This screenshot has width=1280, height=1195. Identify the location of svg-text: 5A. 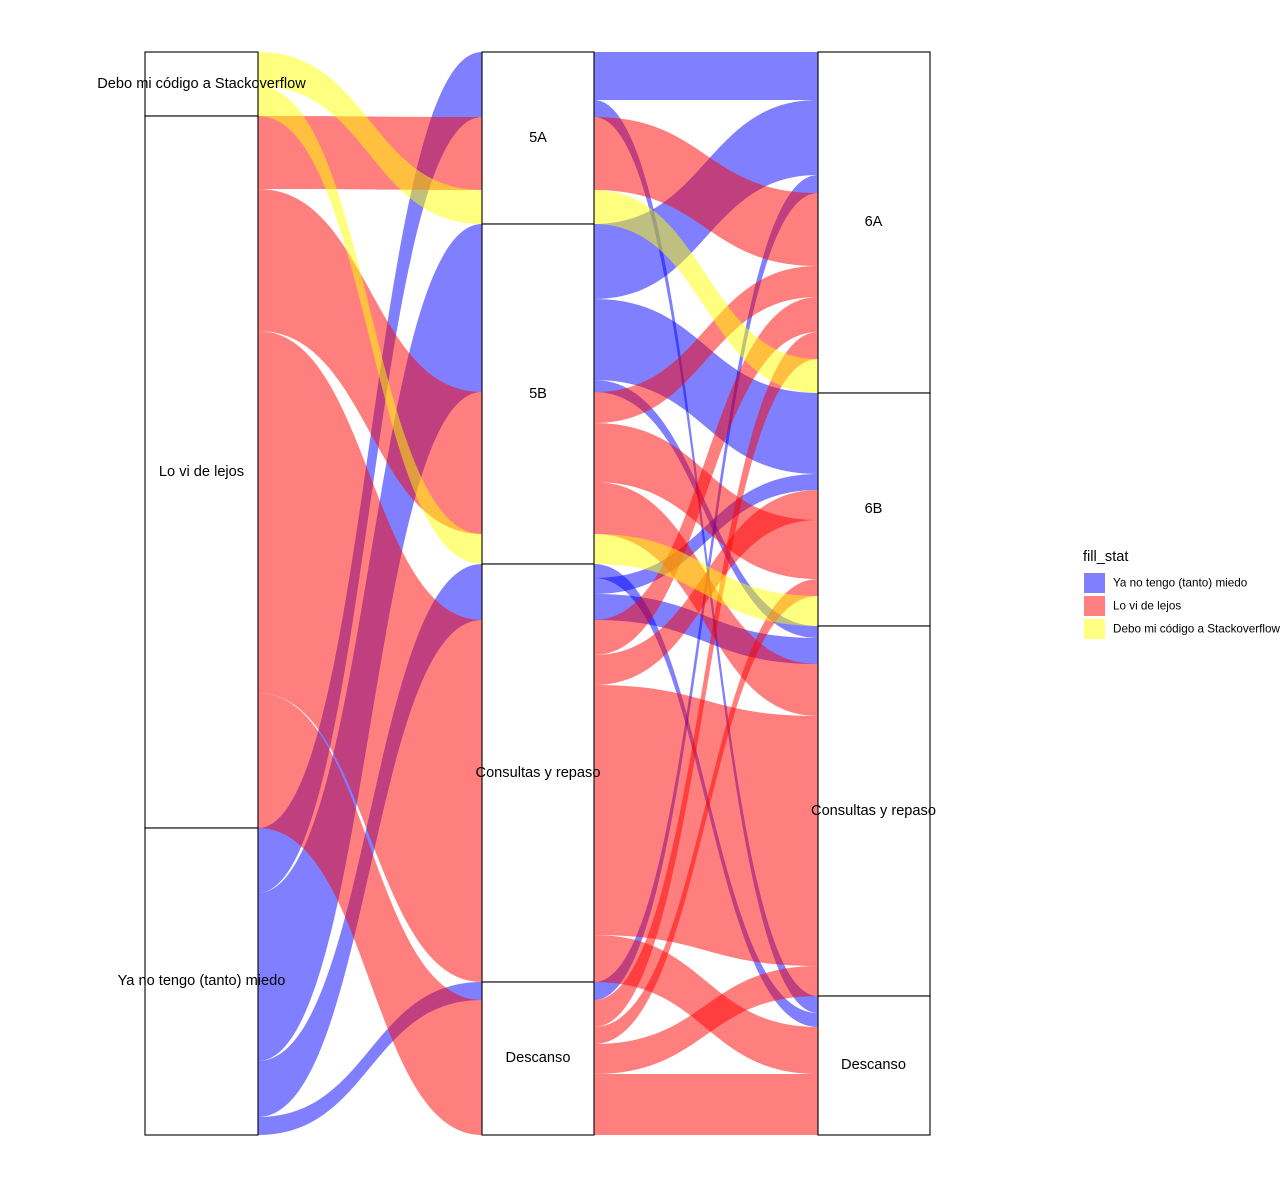
(538, 138).